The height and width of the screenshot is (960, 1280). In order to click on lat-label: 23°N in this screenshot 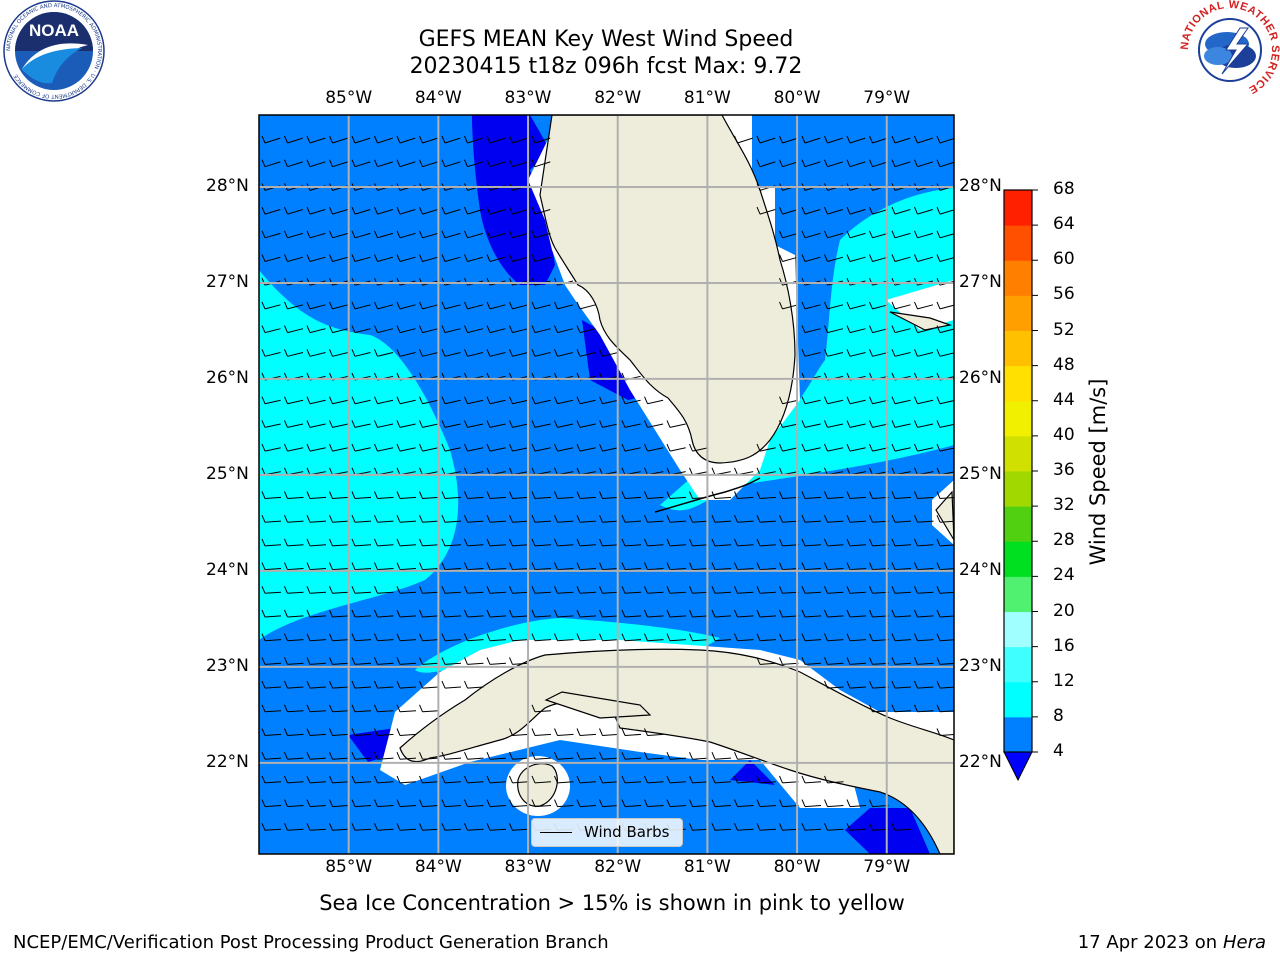, I will do `click(980, 665)`.